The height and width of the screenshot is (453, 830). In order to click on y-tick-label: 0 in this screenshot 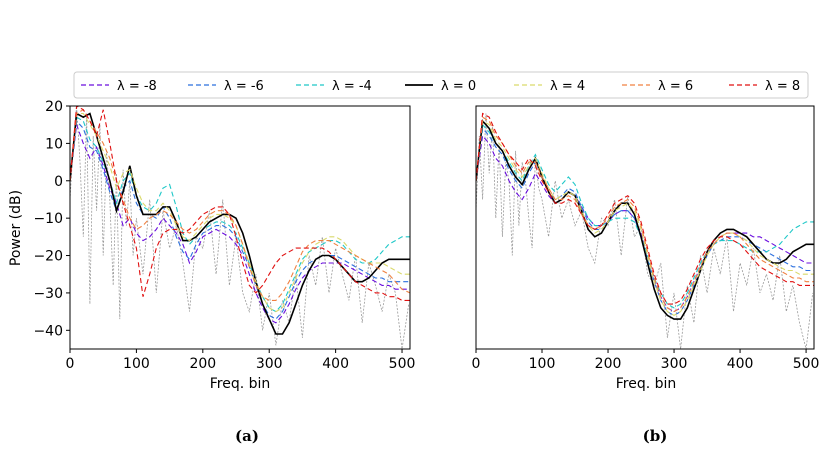, I will do `click(58, 182)`.